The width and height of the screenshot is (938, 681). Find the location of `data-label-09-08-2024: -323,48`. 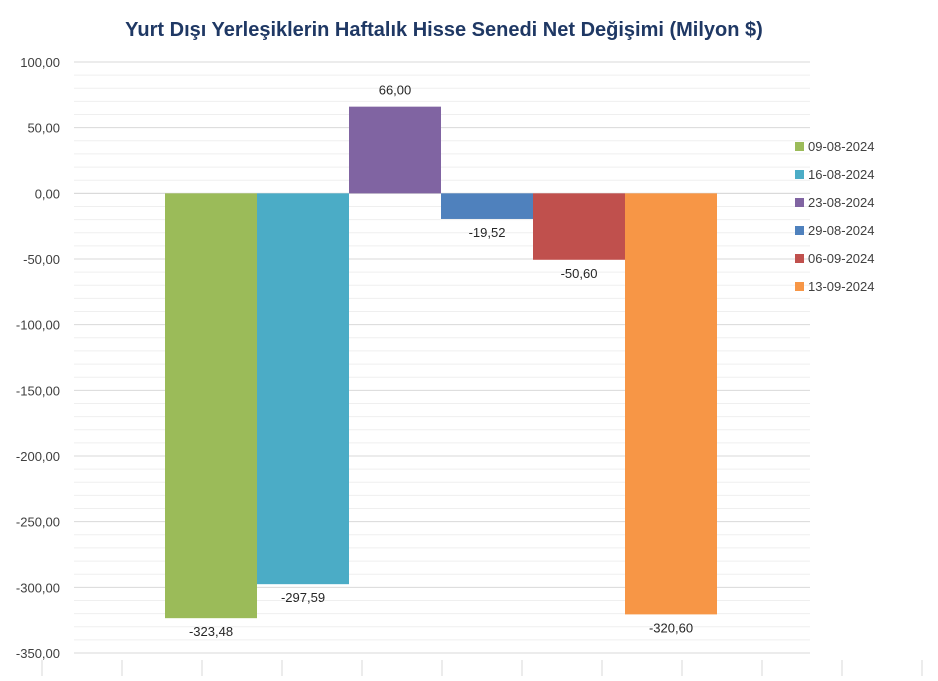

data-label-09-08-2024: -323,48 is located at coordinates (211, 631).